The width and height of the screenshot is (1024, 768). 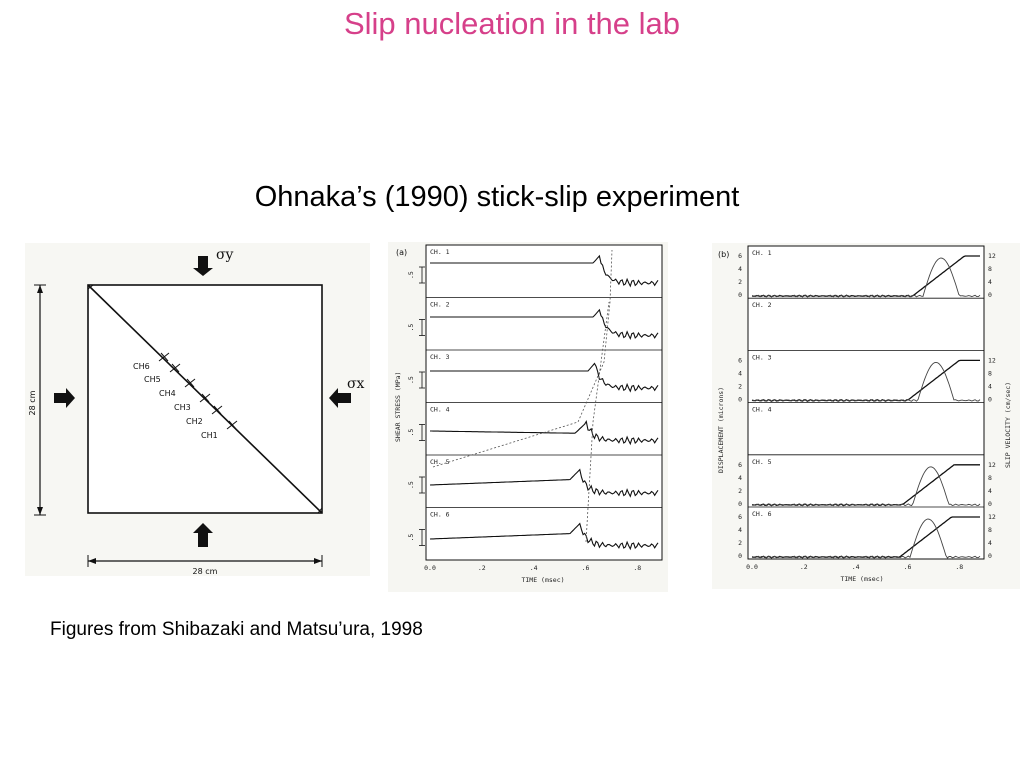 I want to click on gauge-ch3, so click(x=205, y=398).